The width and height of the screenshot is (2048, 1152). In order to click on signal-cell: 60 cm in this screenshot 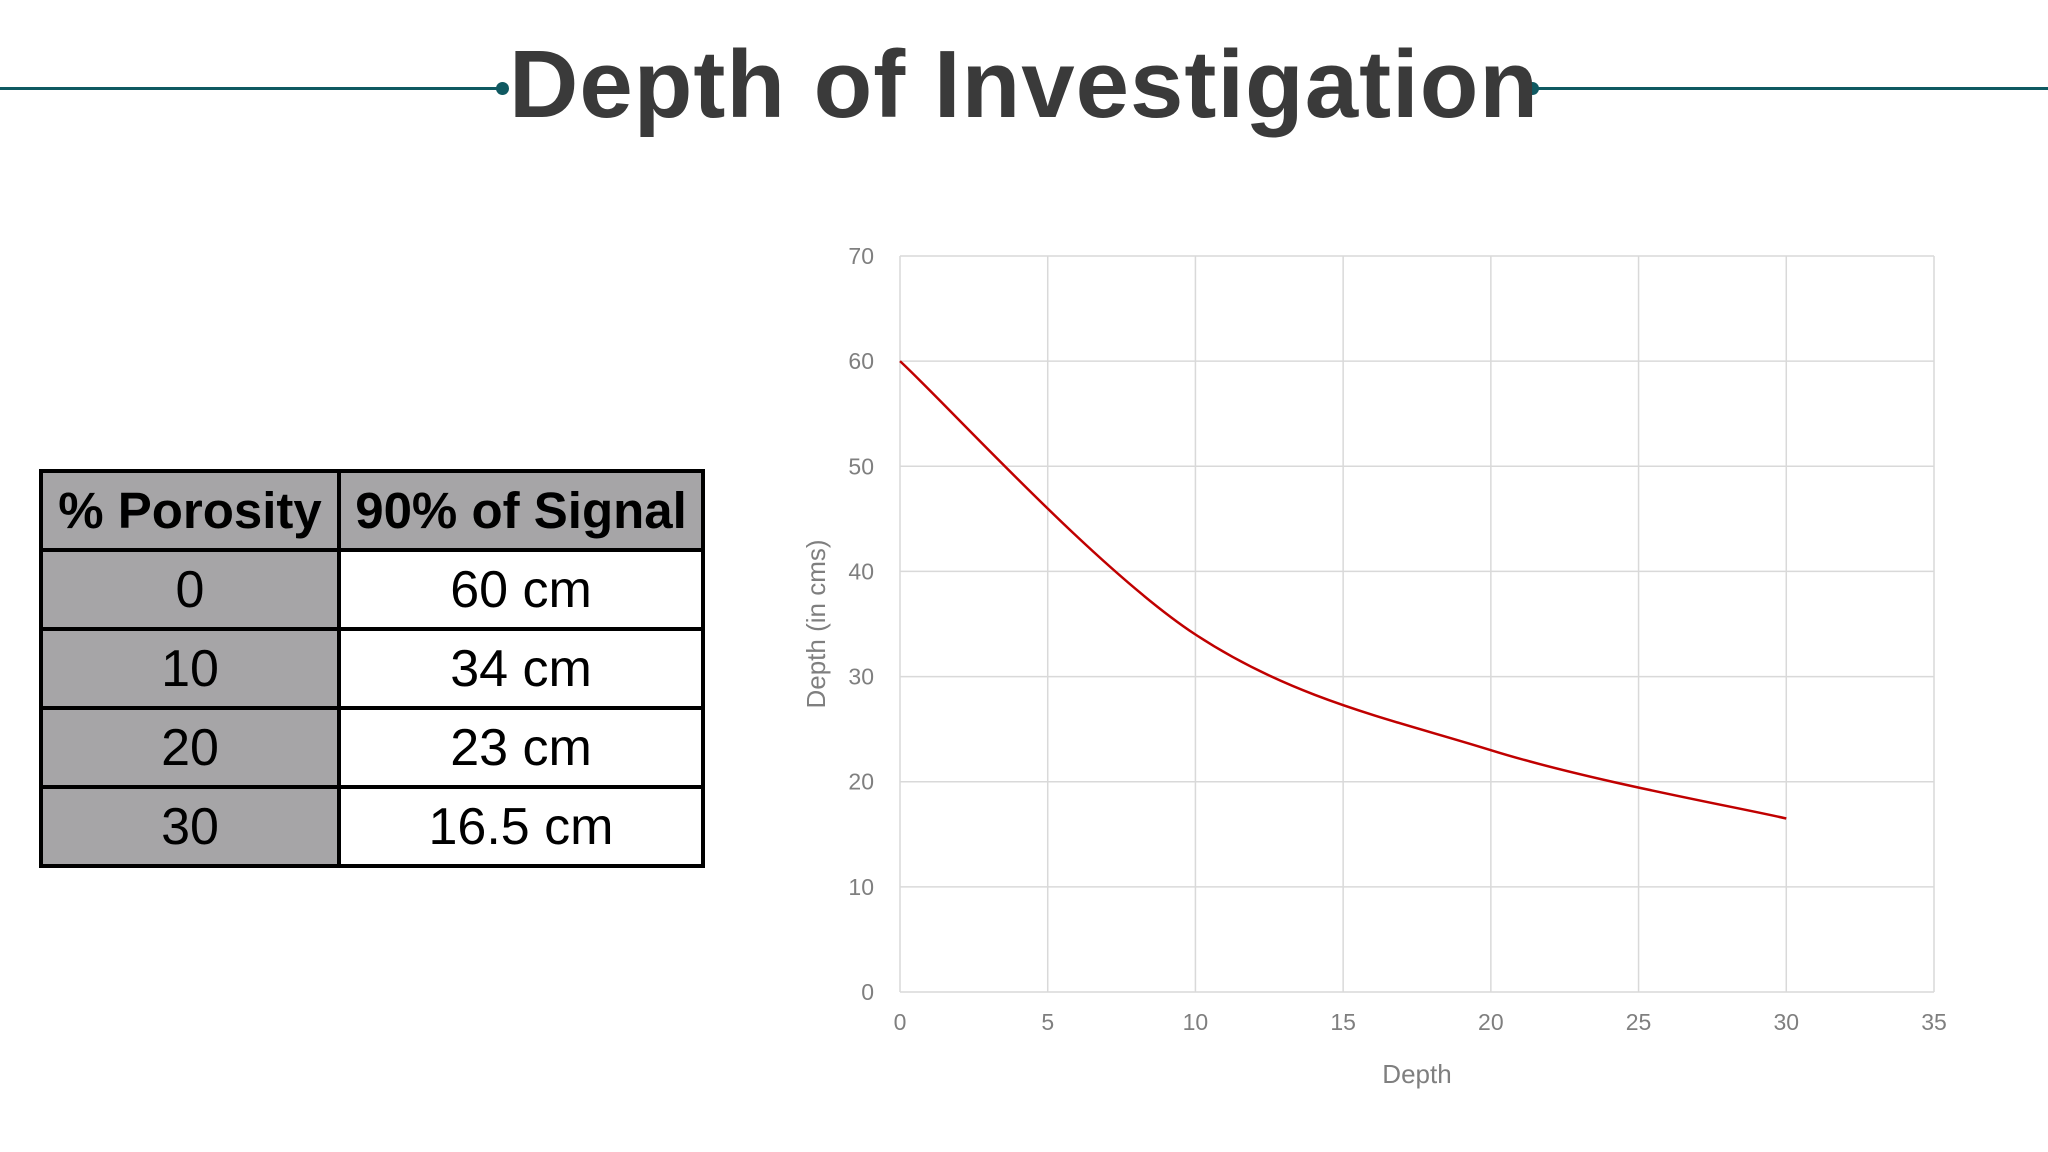, I will do `click(521, 589)`.